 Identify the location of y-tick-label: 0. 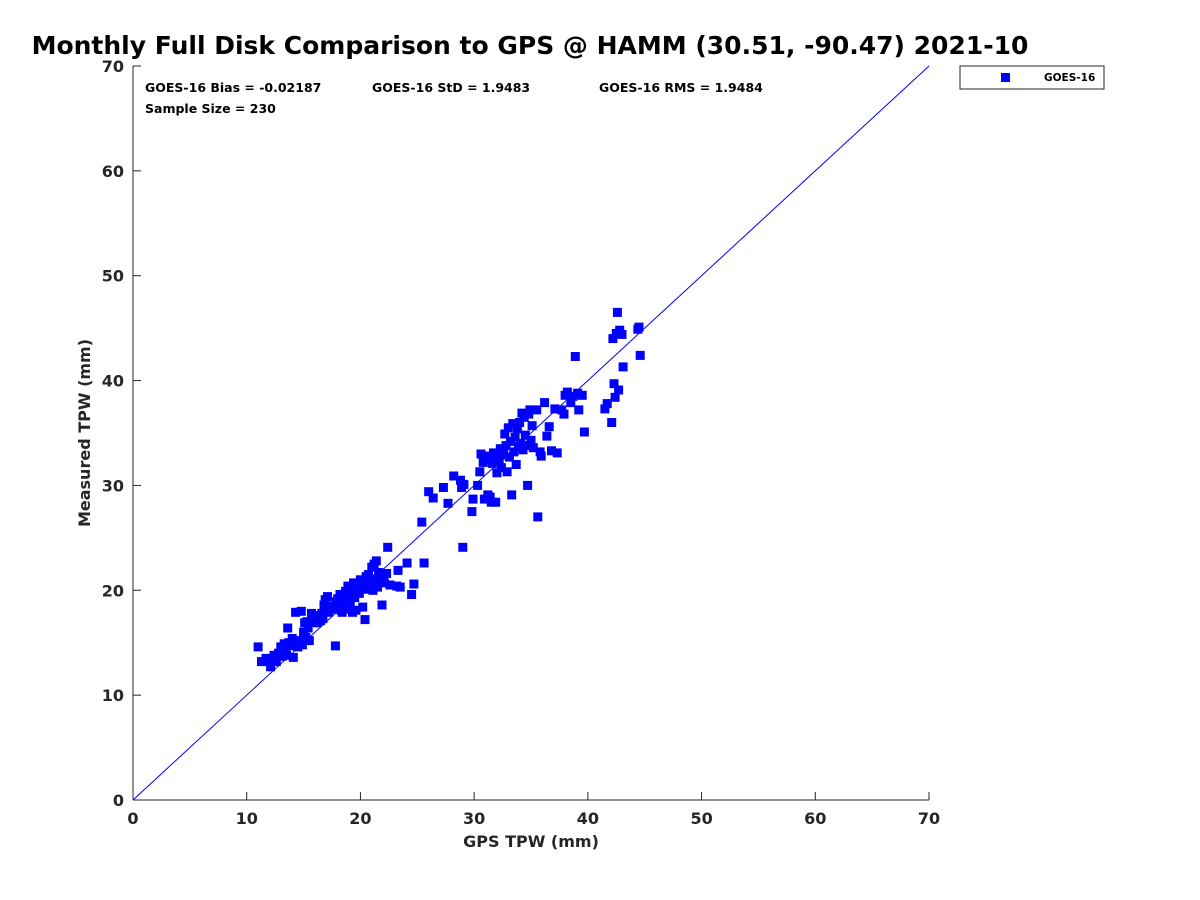
(118, 800).